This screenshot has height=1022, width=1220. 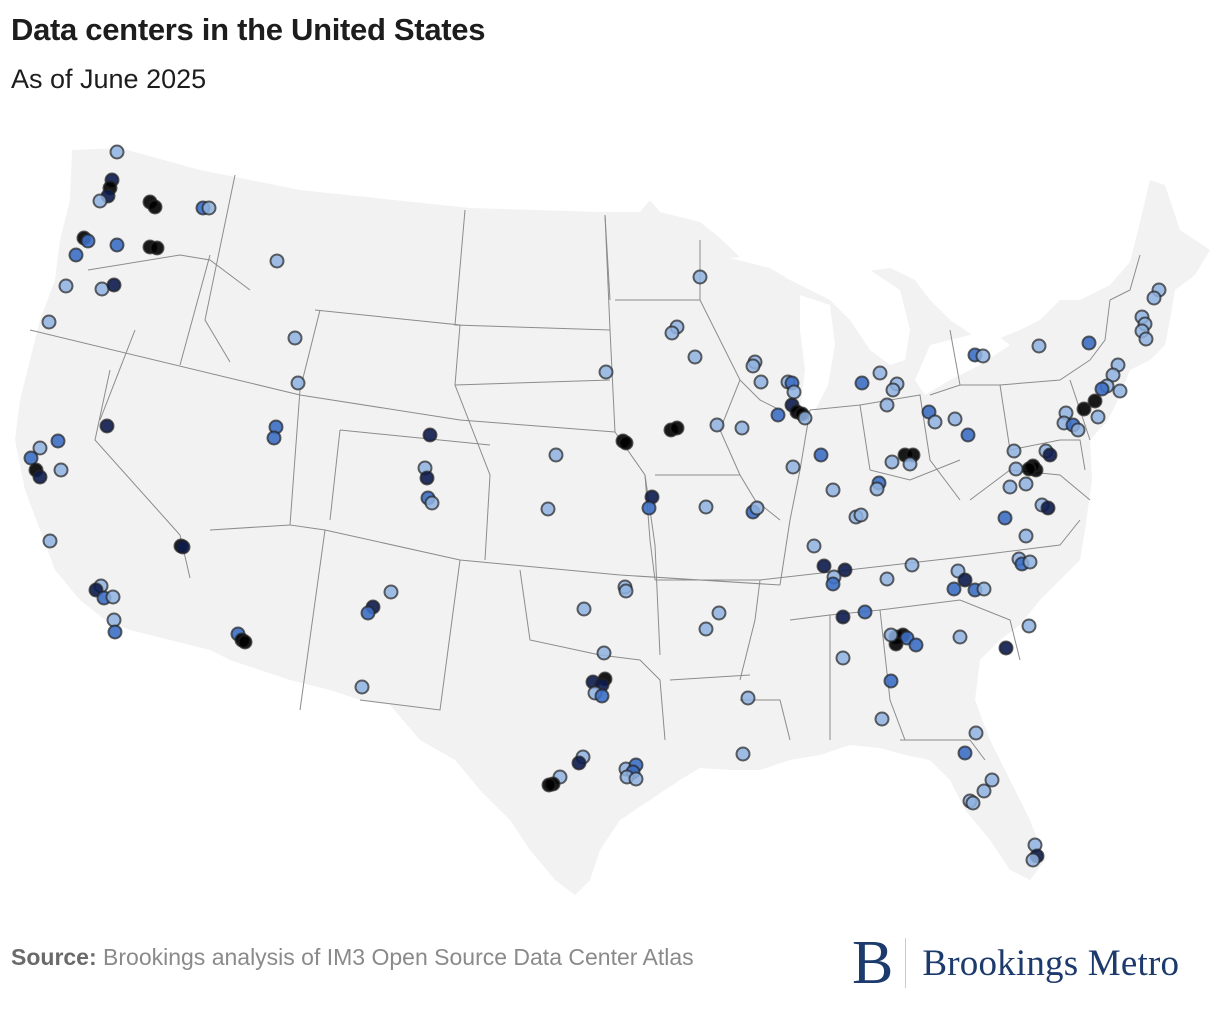 What do you see at coordinates (906, 963) in the screenshot?
I see `logo-divider` at bounding box center [906, 963].